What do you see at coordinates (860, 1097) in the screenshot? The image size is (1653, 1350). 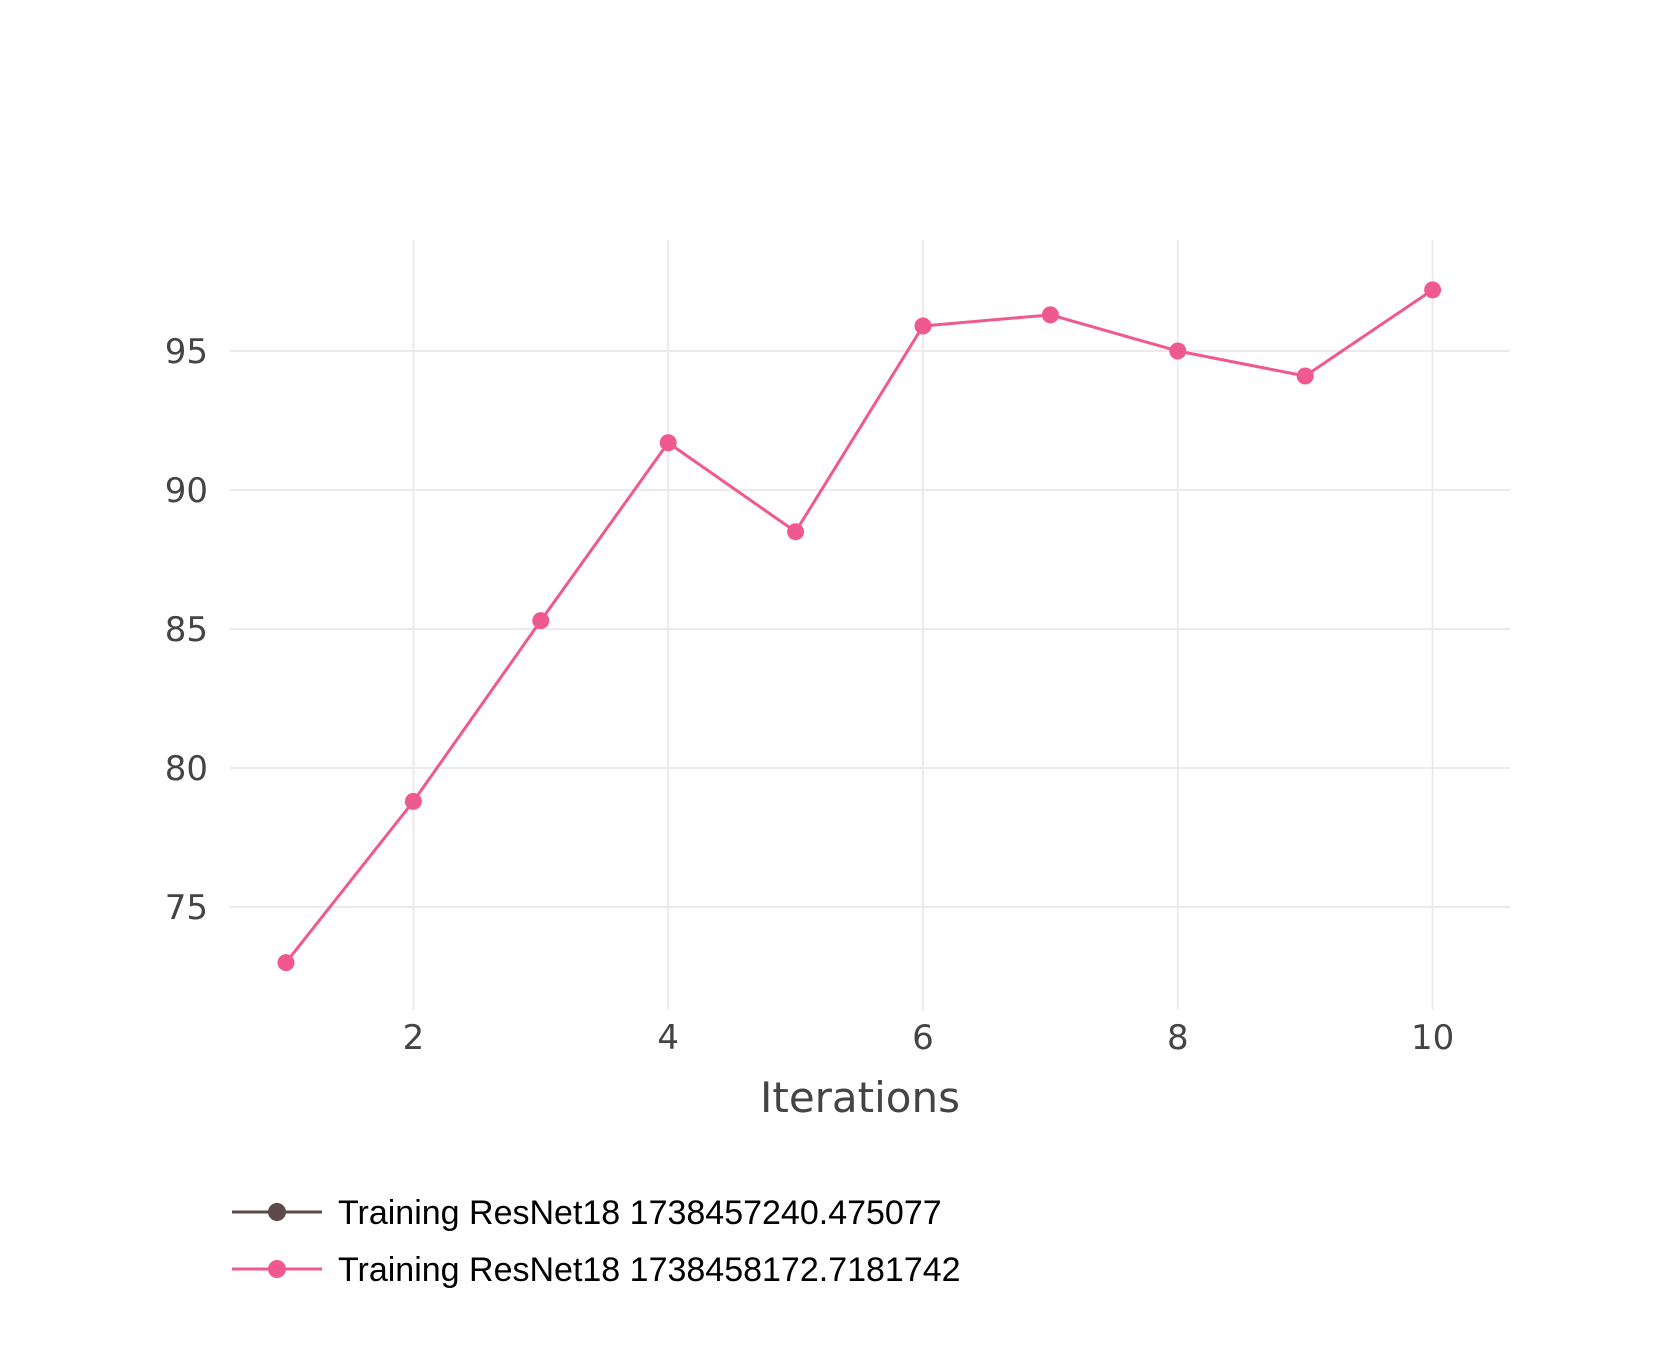 I see `x-axis-title: Iterations` at bounding box center [860, 1097].